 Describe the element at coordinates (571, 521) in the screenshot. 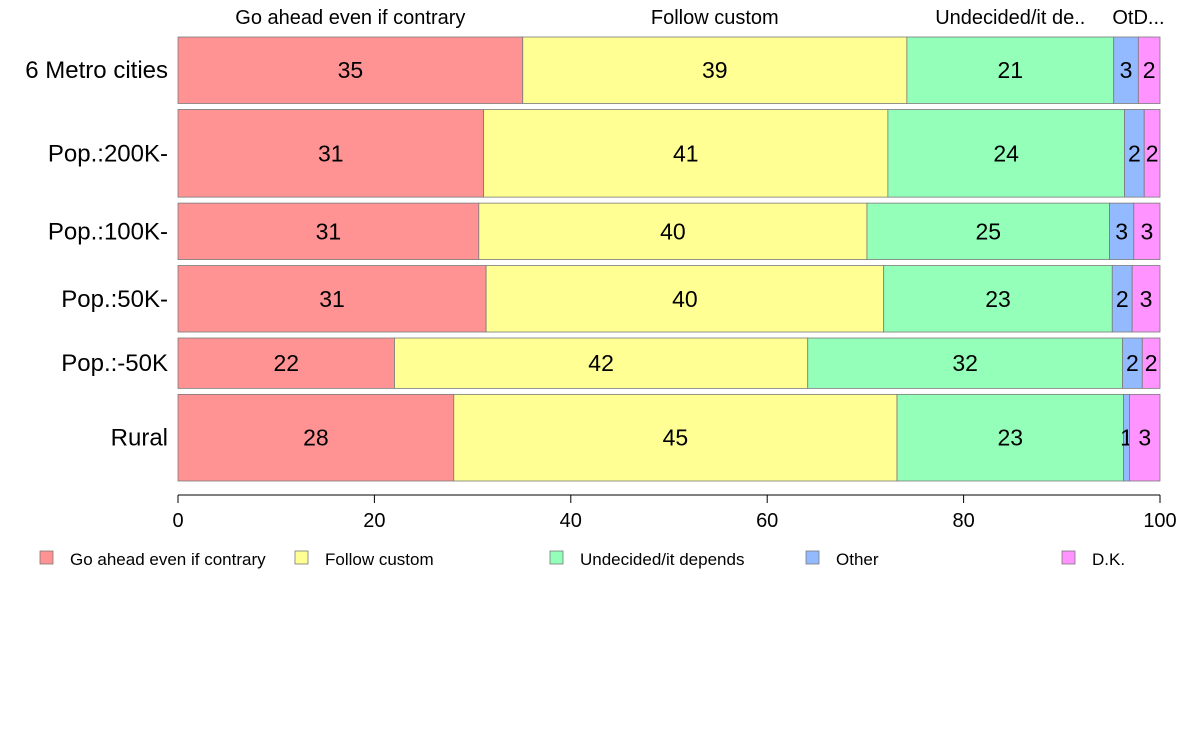

I see `x-tick-label: 40` at that location.